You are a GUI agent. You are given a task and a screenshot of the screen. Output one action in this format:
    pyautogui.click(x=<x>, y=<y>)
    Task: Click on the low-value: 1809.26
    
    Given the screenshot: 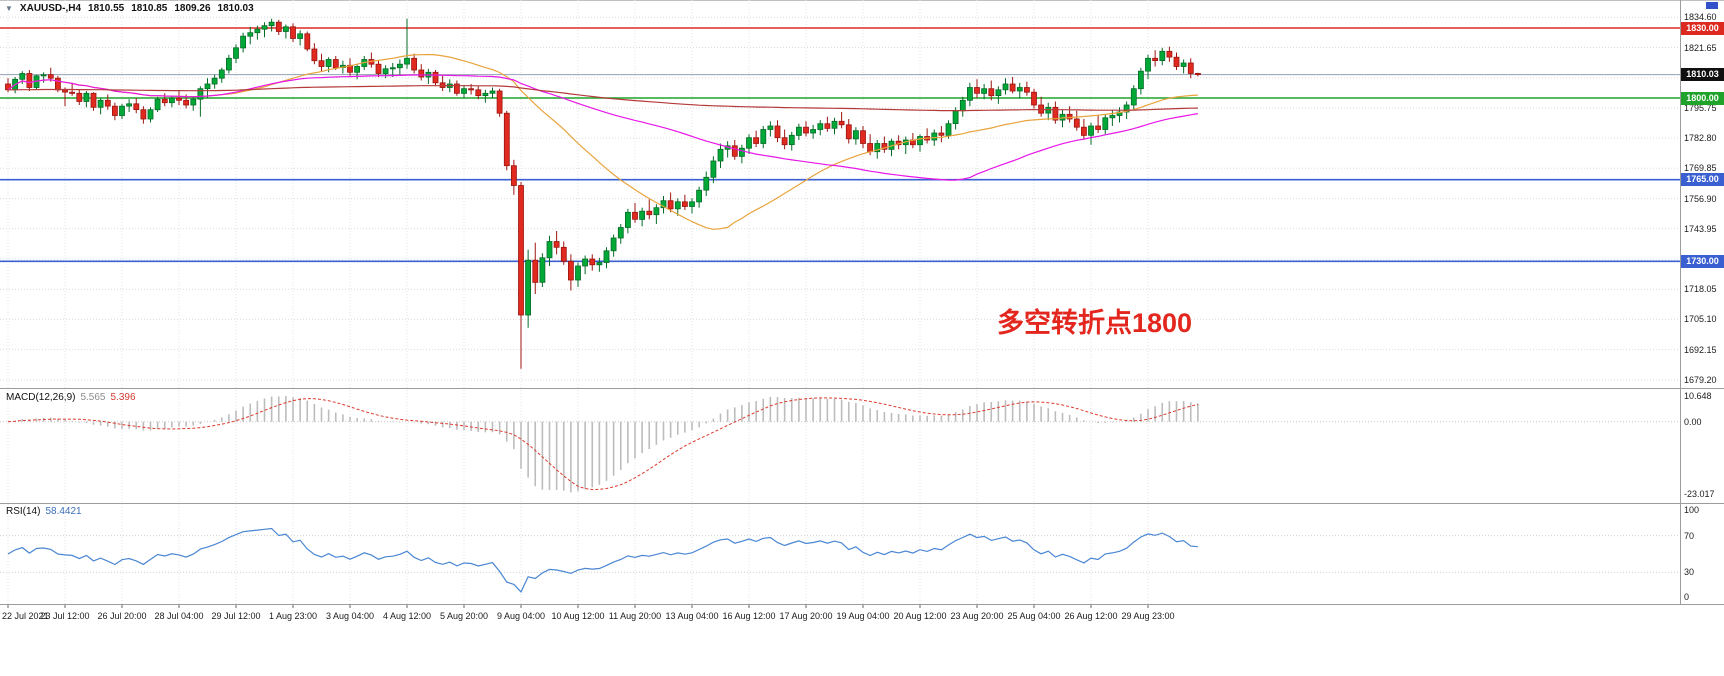 What is the action you would take?
    pyautogui.click(x=192, y=8)
    